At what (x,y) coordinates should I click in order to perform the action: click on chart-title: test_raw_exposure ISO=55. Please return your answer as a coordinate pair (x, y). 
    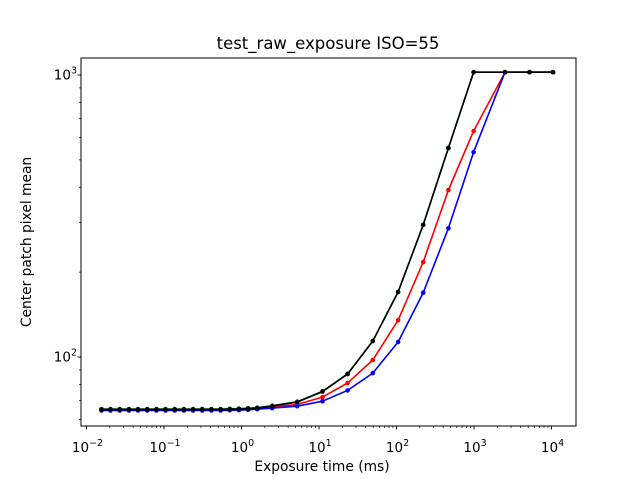
    Looking at the image, I should click on (328, 44).